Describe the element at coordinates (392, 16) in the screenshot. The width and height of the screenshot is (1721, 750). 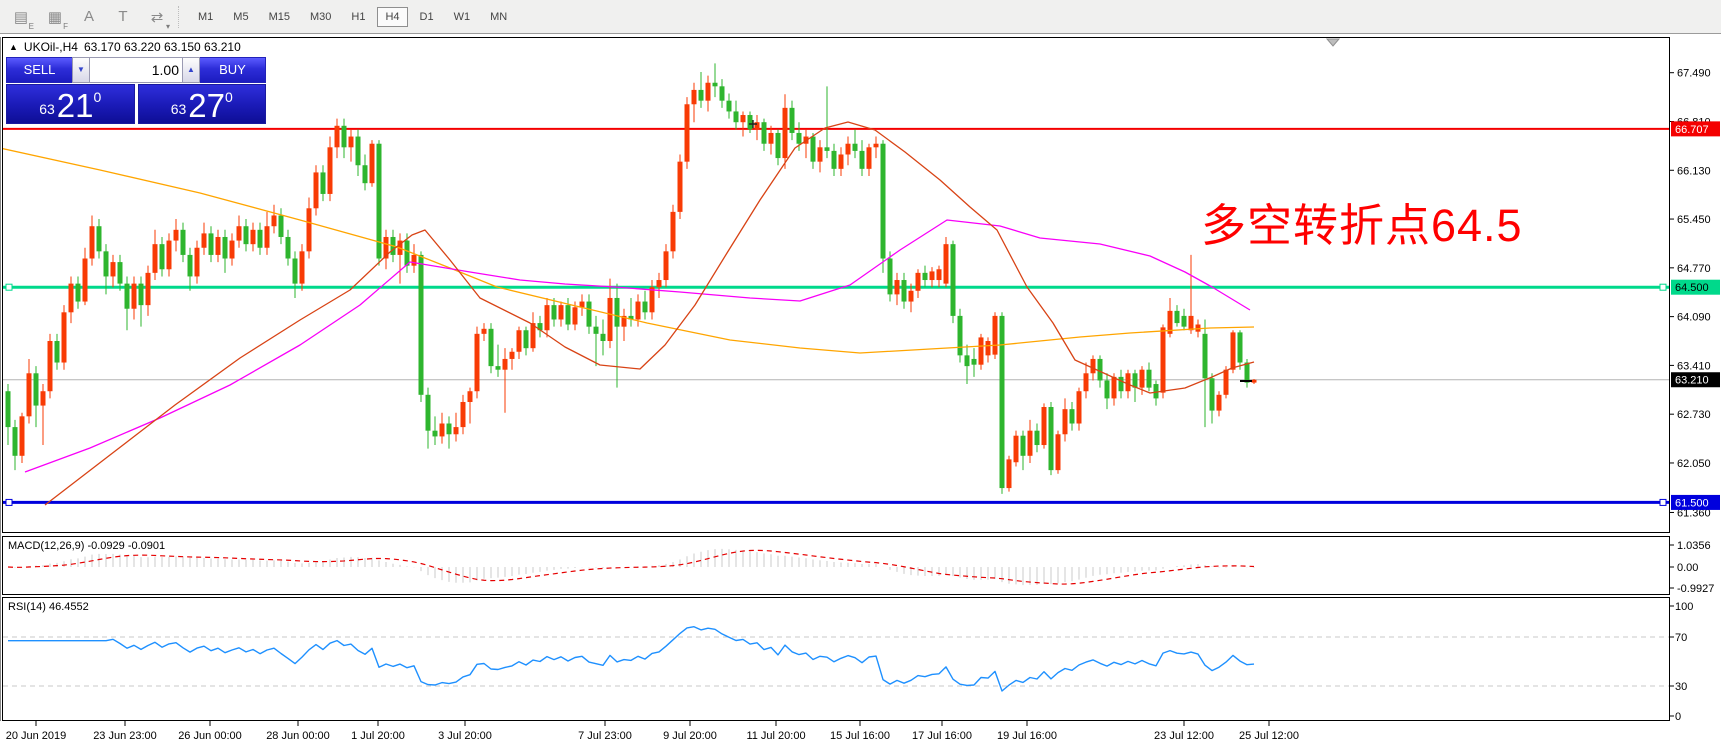
I see `tf-button-h4: H4` at that location.